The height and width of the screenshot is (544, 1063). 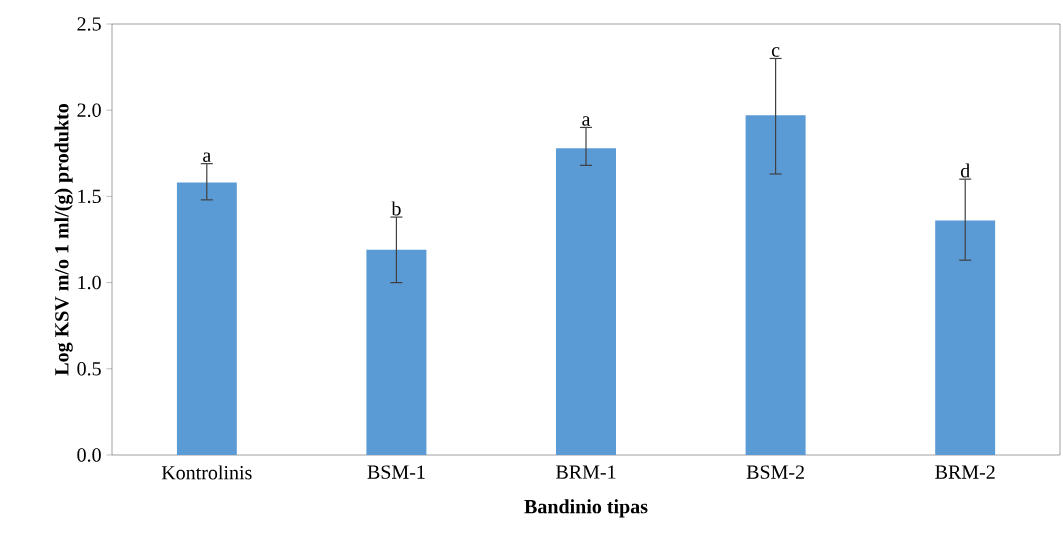 I want to click on x-tick-label: BSM-1, so click(x=396, y=472).